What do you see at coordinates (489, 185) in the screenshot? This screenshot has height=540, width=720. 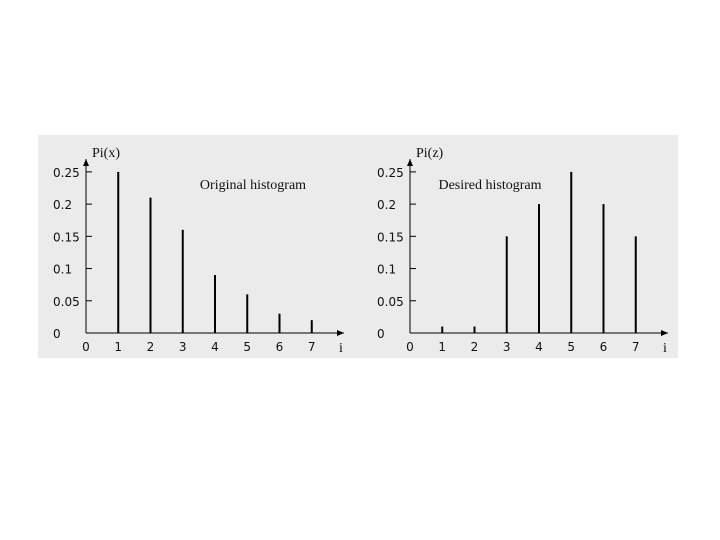 I see `chart-title: Desired histogram` at bounding box center [489, 185].